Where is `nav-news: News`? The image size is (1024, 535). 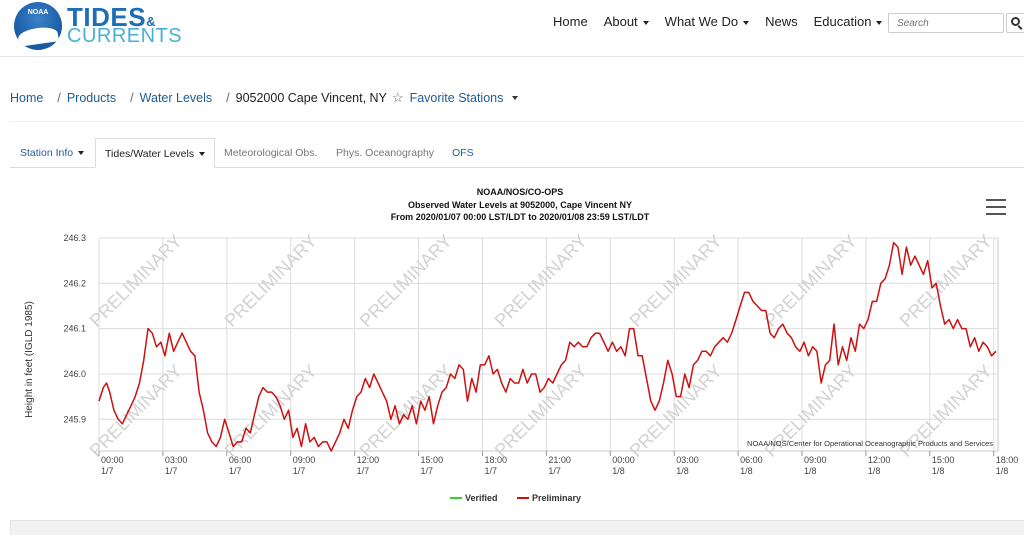 nav-news: News is located at coordinates (781, 21).